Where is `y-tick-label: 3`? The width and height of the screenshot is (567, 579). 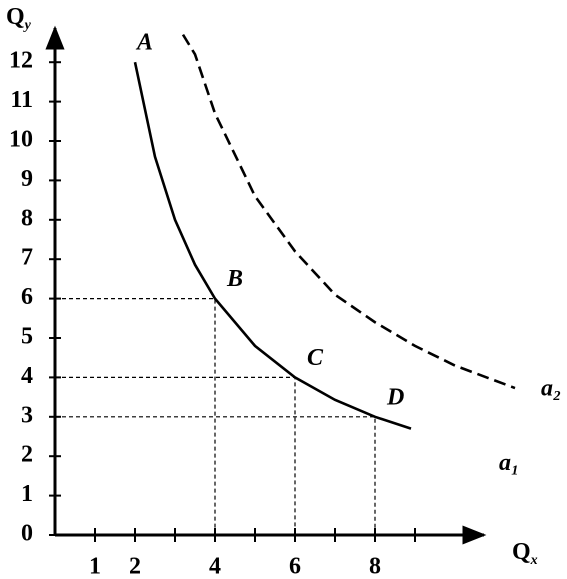 y-tick-label: 3 is located at coordinates (27, 415).